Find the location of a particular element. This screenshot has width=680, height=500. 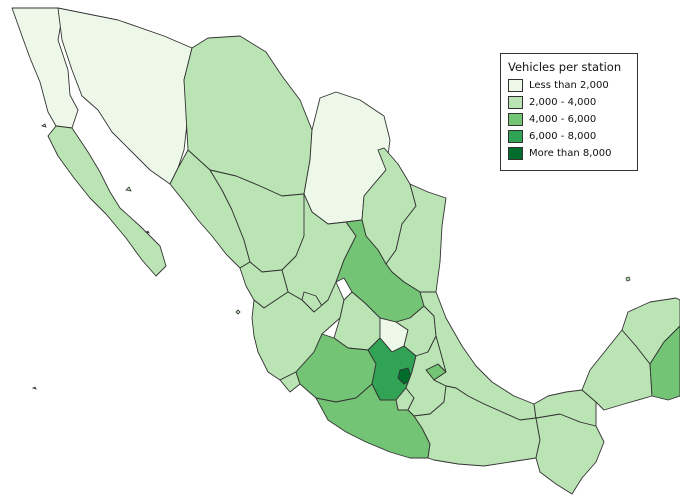

legend-item-more-than-8000: More than 8,000 is located at coordinates (569, 153).